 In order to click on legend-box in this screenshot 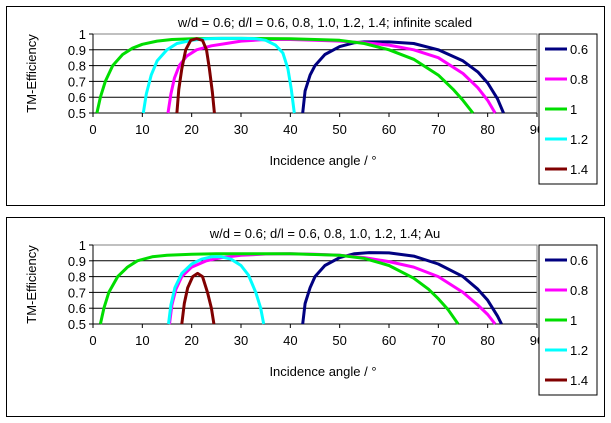, I will do `click(568, 320)`.